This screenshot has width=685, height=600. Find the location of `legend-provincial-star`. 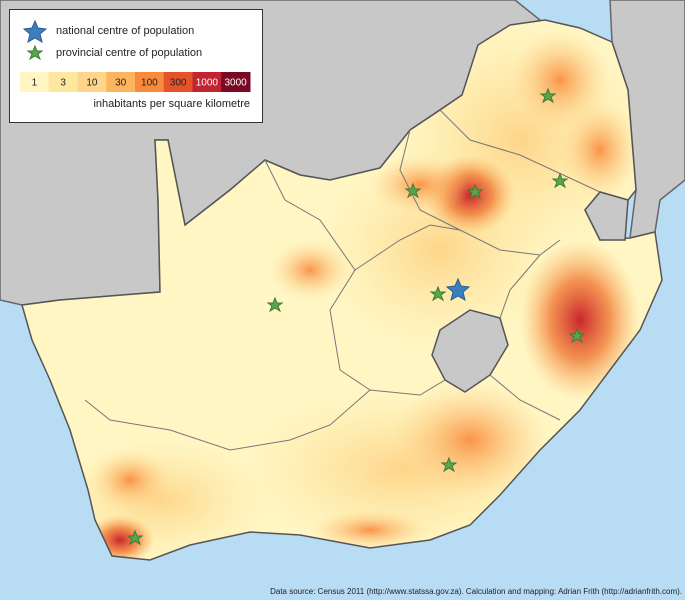

legend-provincial-star is located at coordinates (35, 52).